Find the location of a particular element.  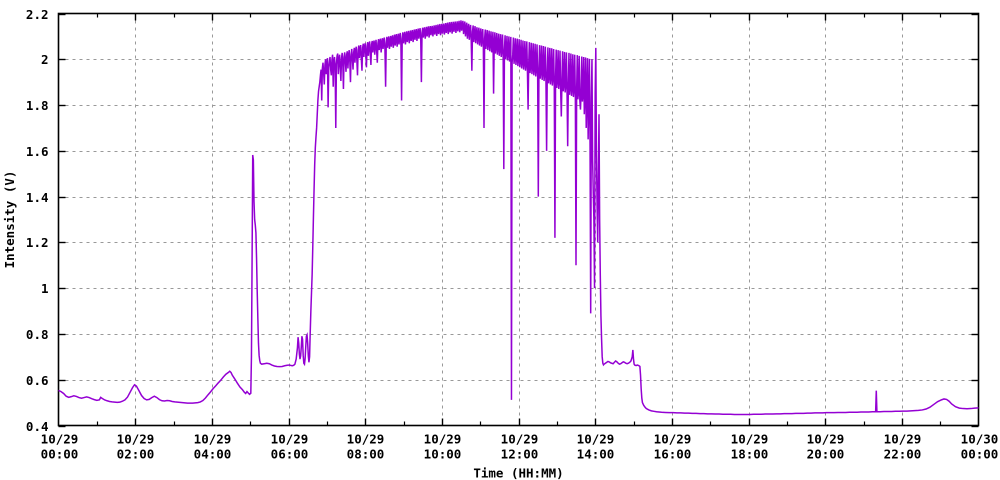

x-tick-time: 18:00 is located at coordinates (750, 454).